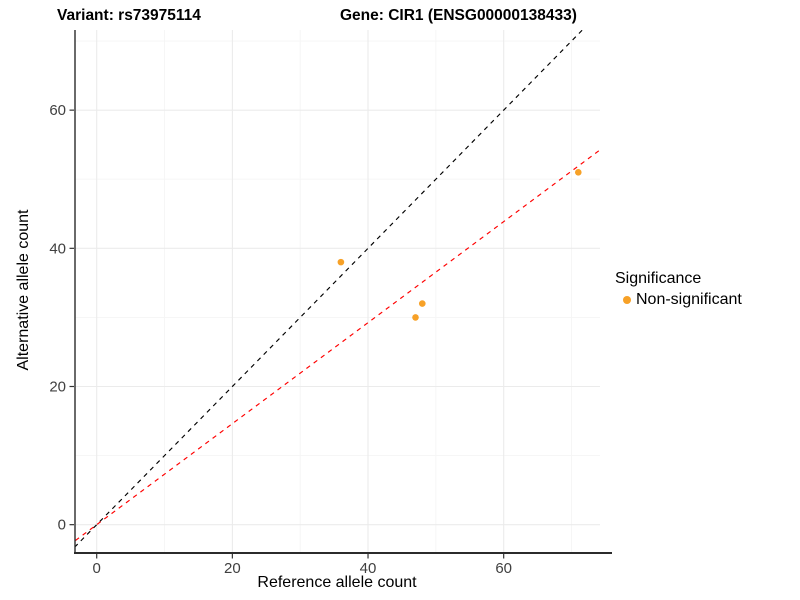 Image resolution: width=800 pixels, height=600 pixels. What do you see at coordinates (57, 386) in the screenshot?
I see `y-tick-label: 20` at bounding box center [57, 386].